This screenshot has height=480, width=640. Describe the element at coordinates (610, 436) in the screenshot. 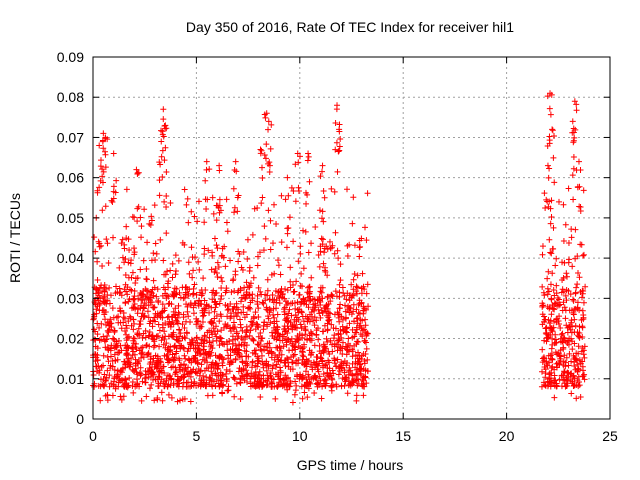

I see `x-tick-label: 25` at that location.